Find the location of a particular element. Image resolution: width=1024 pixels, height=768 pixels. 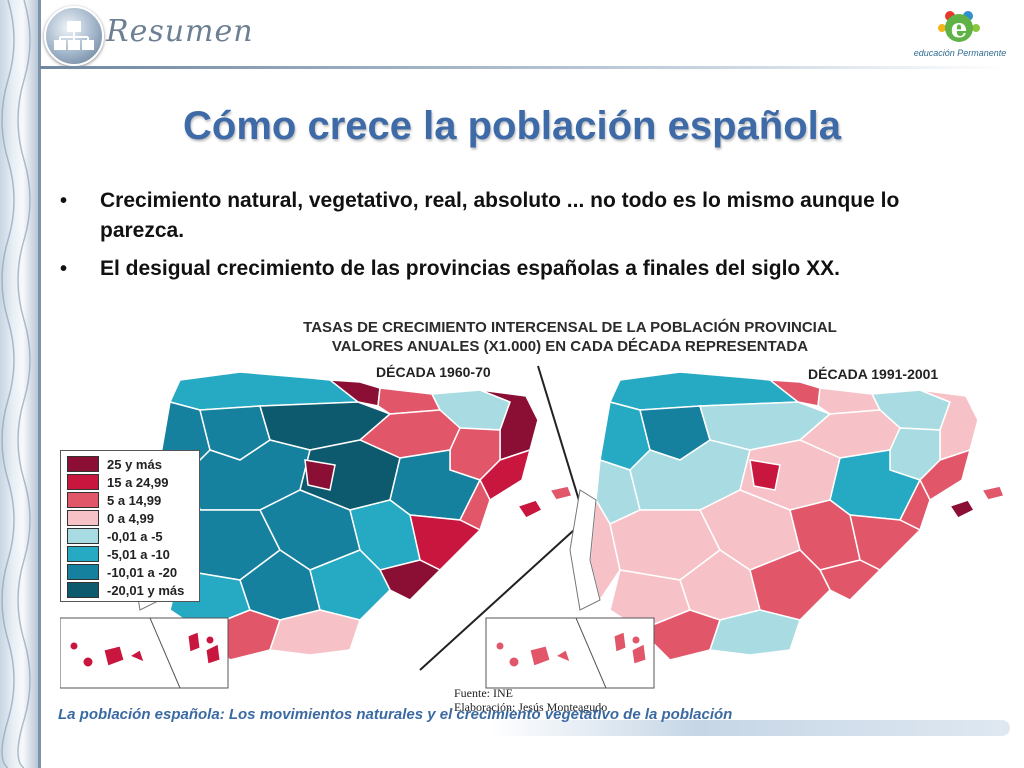

canary-islands-inset-right is located at coordinates (570, 653).